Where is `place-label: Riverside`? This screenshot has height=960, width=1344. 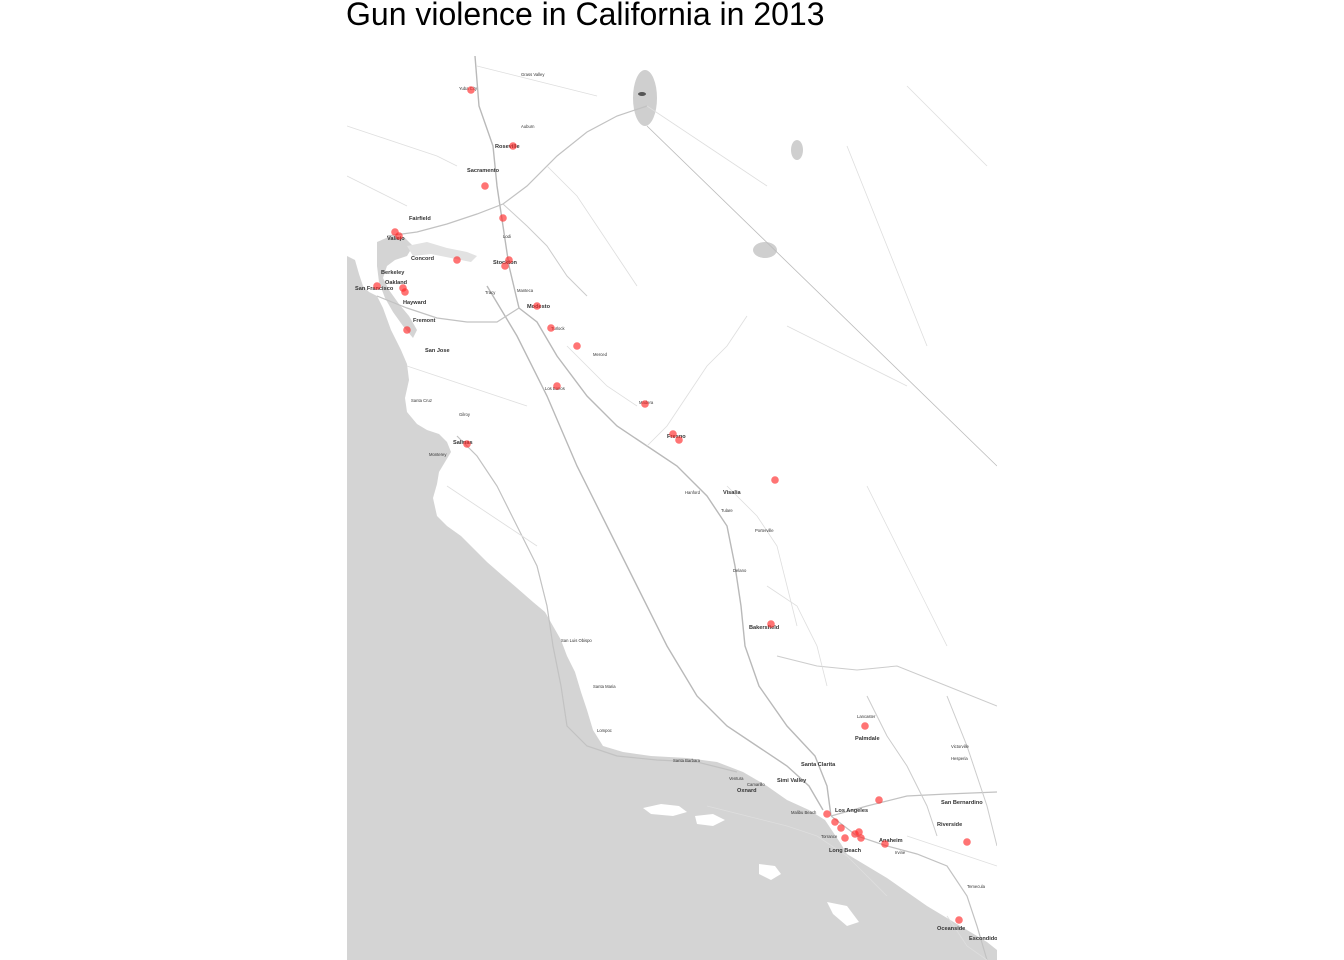
place-label: Riverside is located at coordinates (949, 825).